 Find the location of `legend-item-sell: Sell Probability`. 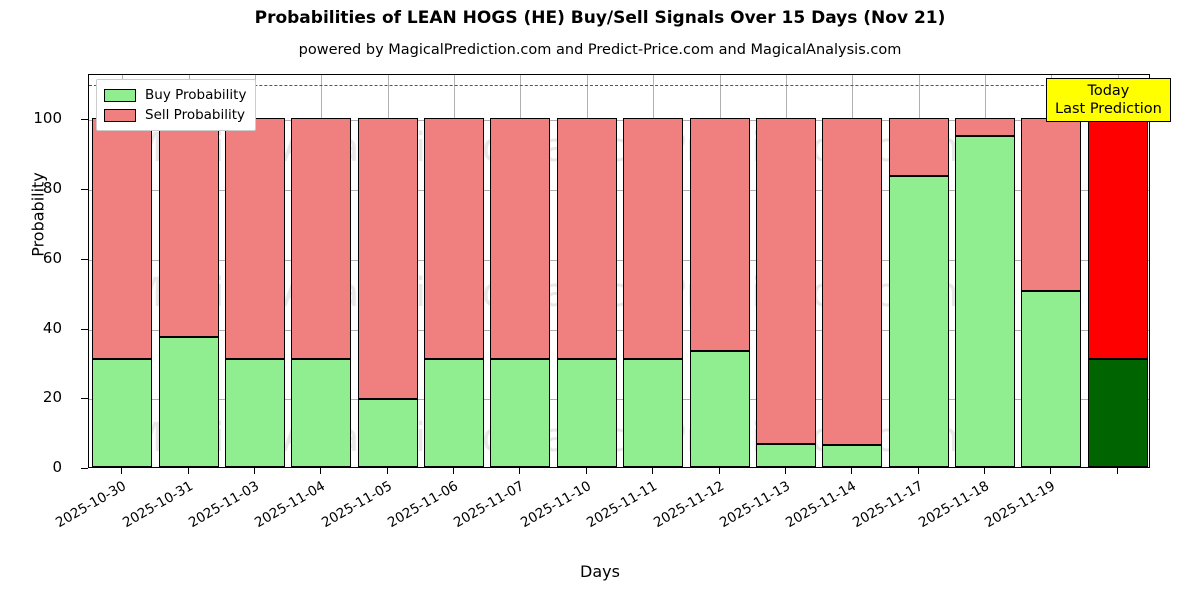

legend-item-sell: Sell Probability is located at coordinates (175, 115).